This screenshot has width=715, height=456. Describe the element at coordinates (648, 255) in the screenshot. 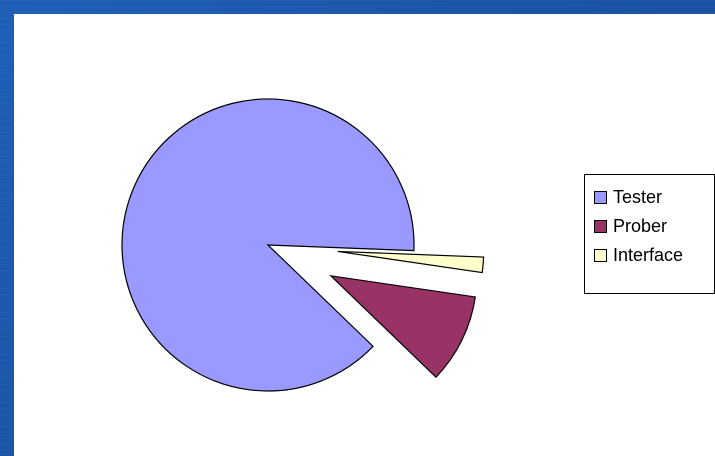

I see `legend-label-interface: Interface` at that location.